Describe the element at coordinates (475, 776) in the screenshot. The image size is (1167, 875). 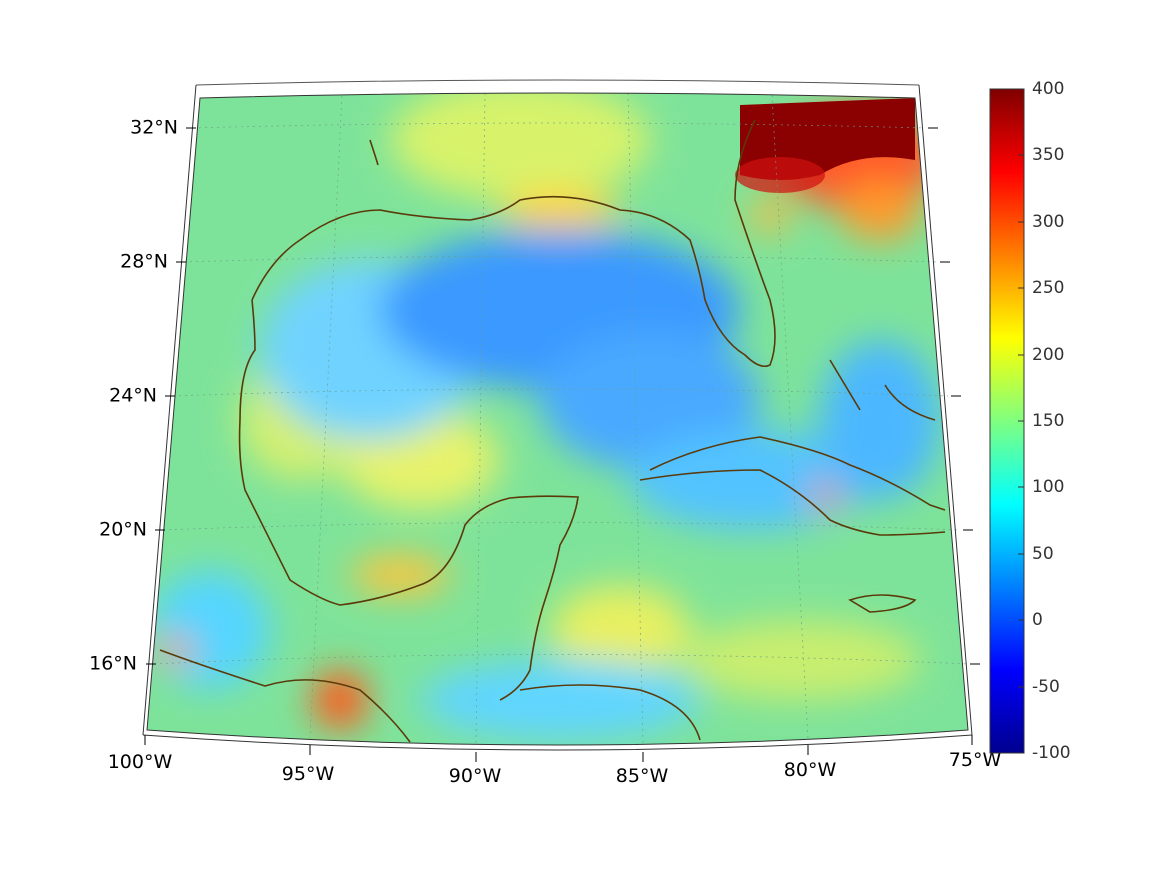
I see `lon-label-90: 90°W` at that location.